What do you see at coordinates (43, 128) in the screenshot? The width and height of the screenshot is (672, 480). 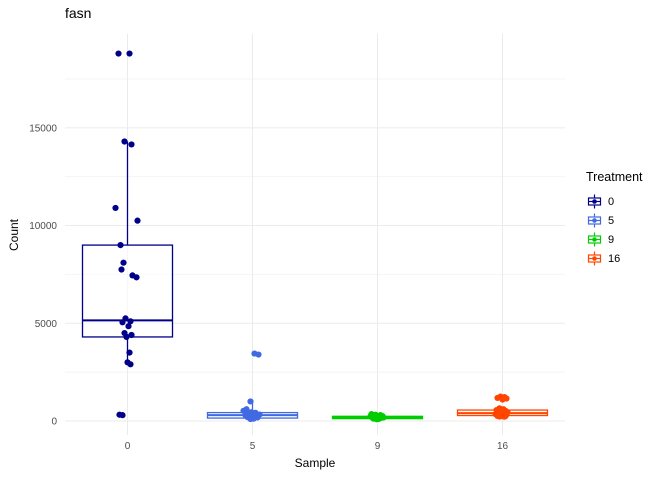 I see `y-tick-label: 15000` at bounding box center [43, 128].